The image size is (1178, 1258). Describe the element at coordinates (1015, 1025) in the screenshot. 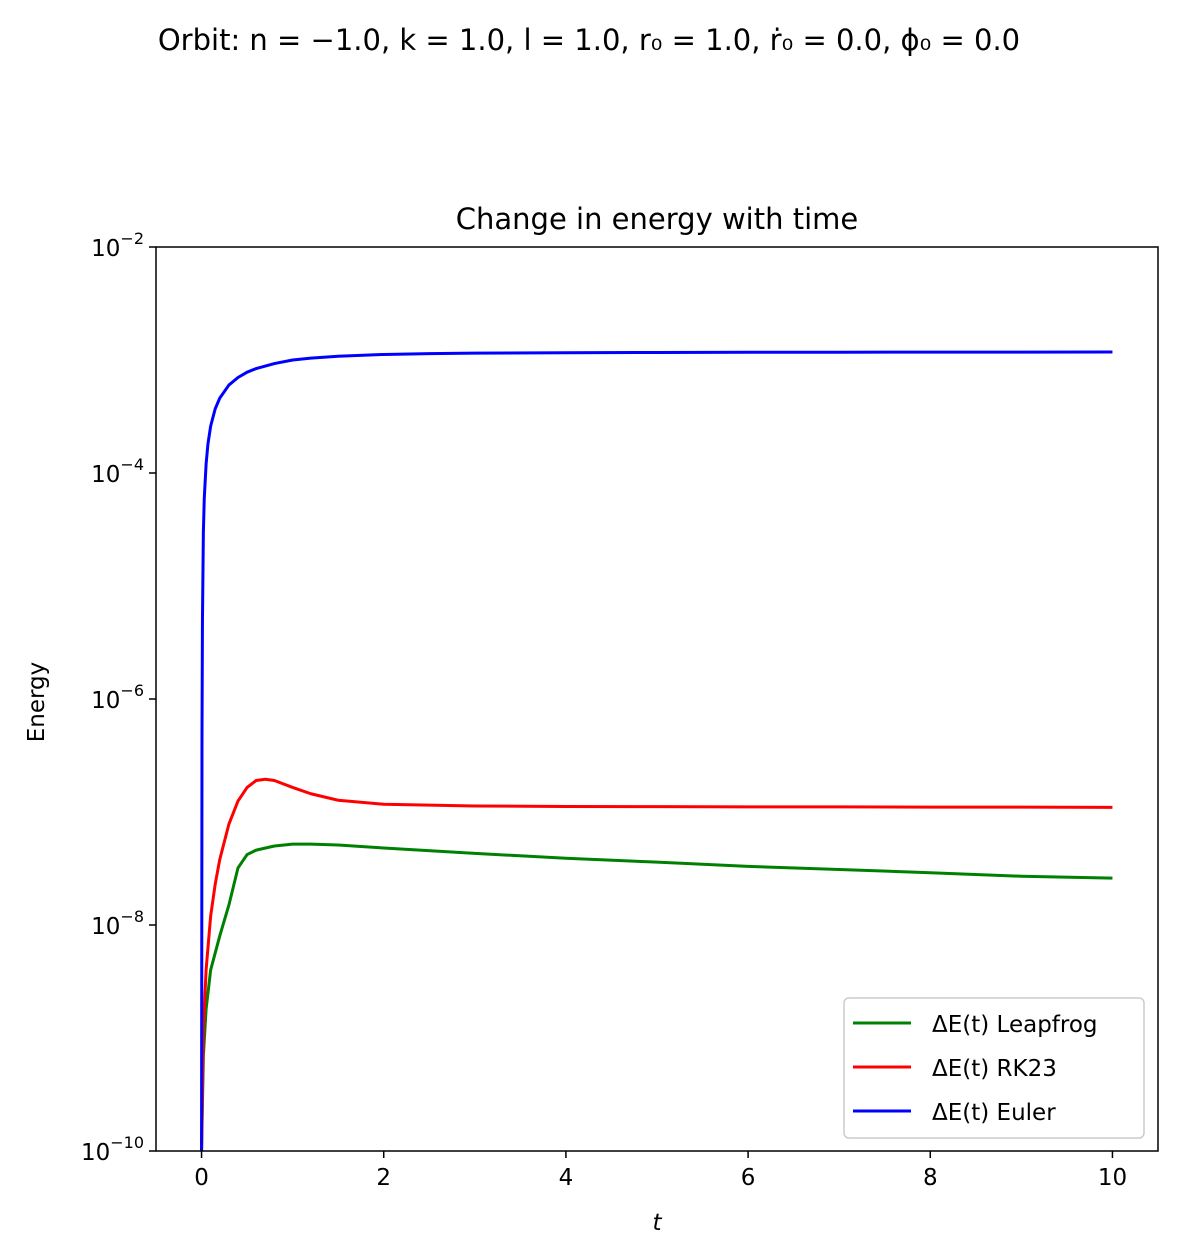

I see `legend-label: ΔE(t) Leapfrog` at that location.